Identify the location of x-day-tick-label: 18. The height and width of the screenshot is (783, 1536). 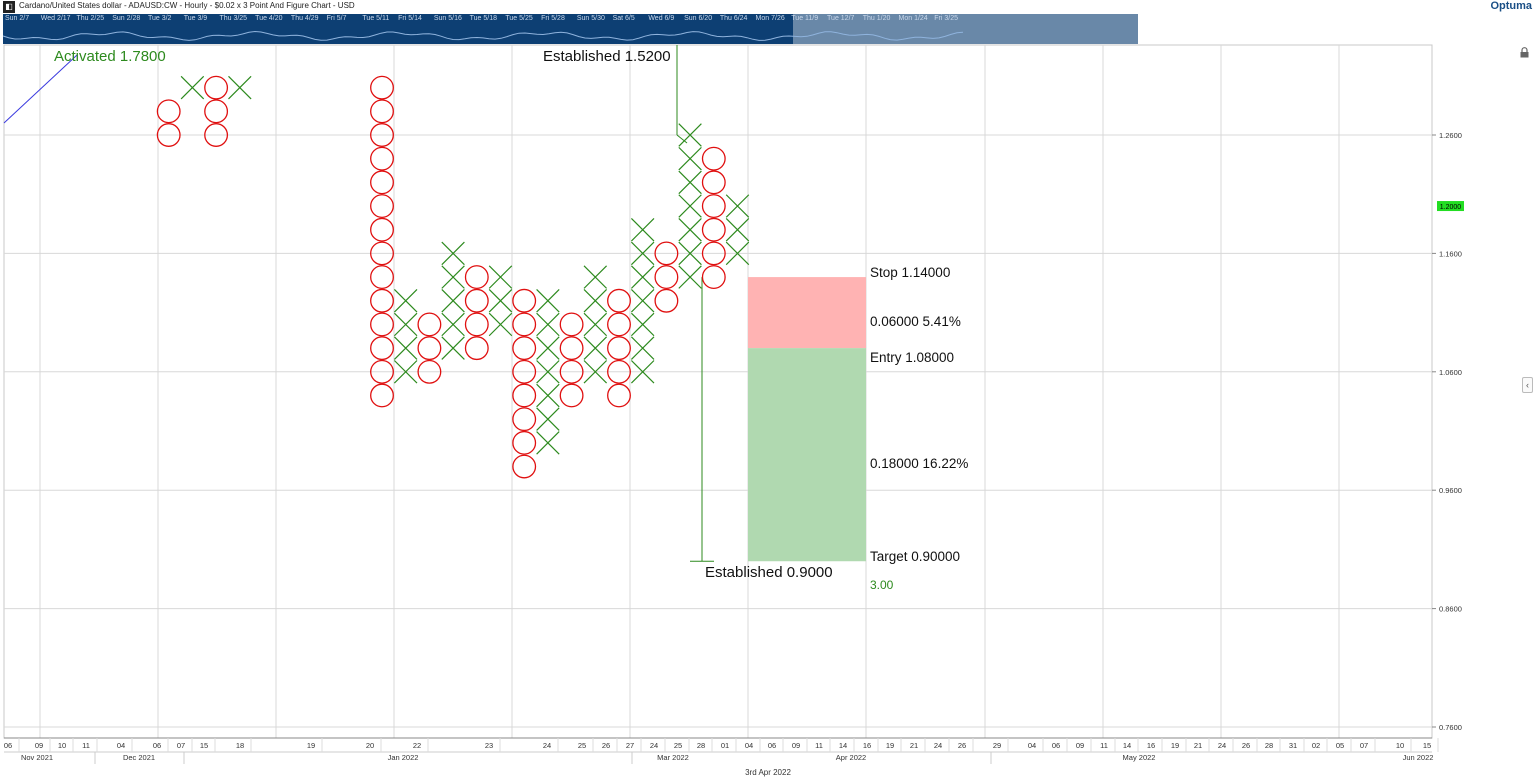
(240, 745).